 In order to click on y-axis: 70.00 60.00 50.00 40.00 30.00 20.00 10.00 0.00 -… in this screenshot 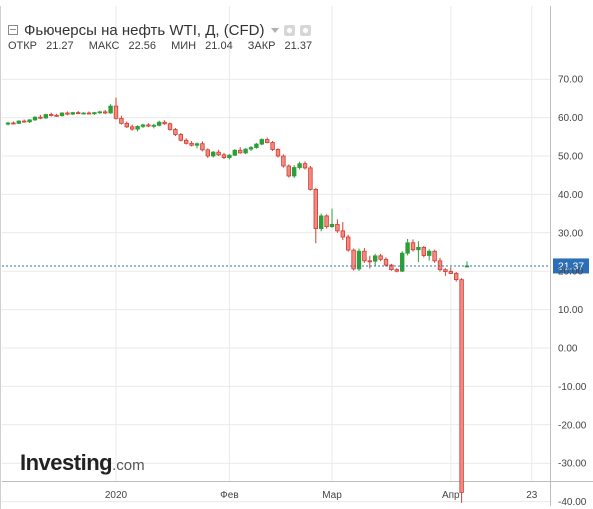, I will do `click(572, 291)`.